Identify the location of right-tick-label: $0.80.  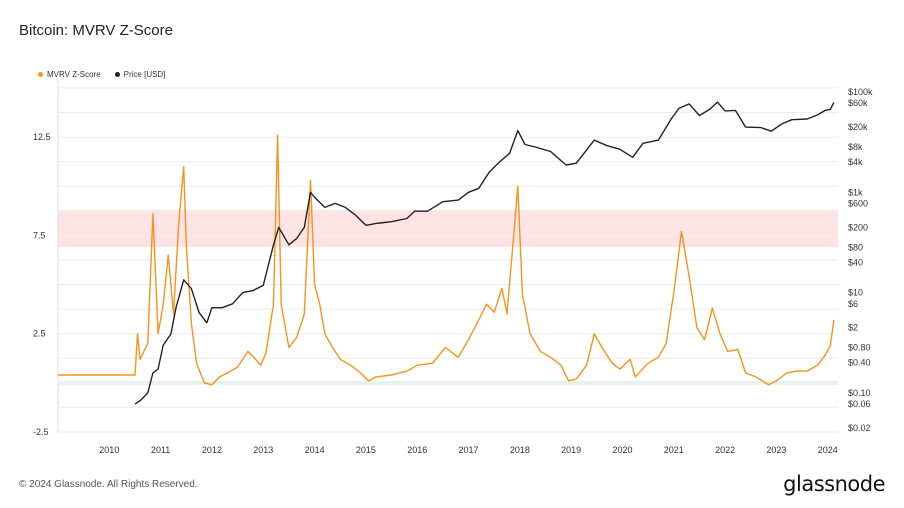
(859, 348).